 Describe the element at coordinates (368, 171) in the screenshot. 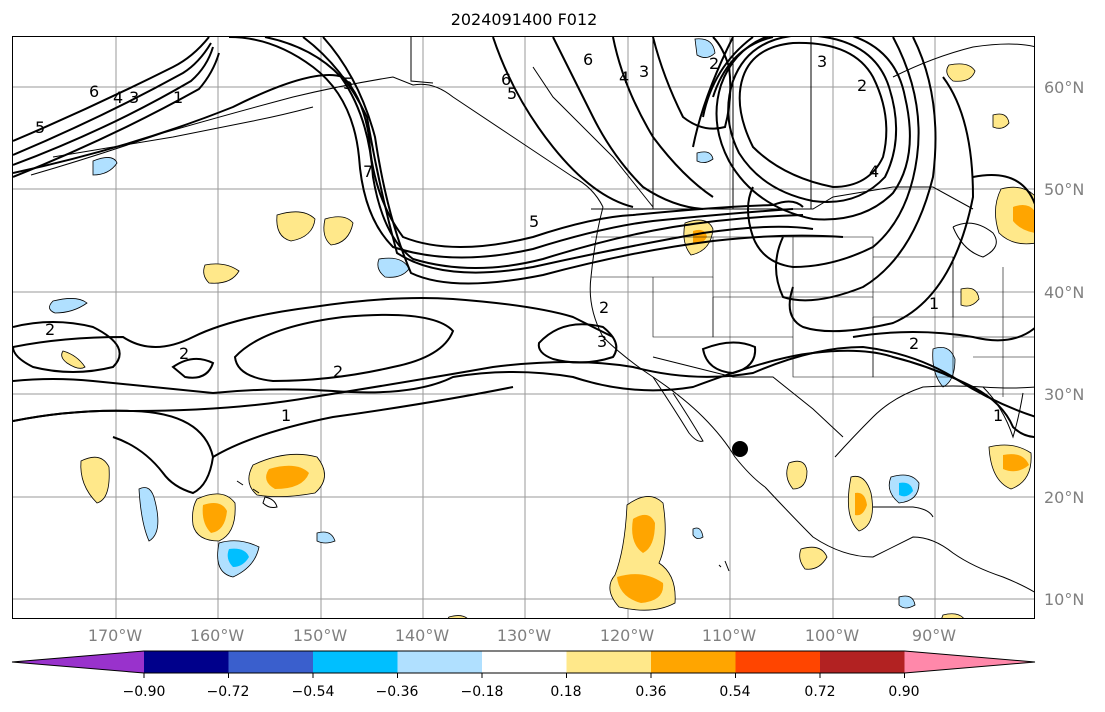

I see `contour-label: 7` at that location.